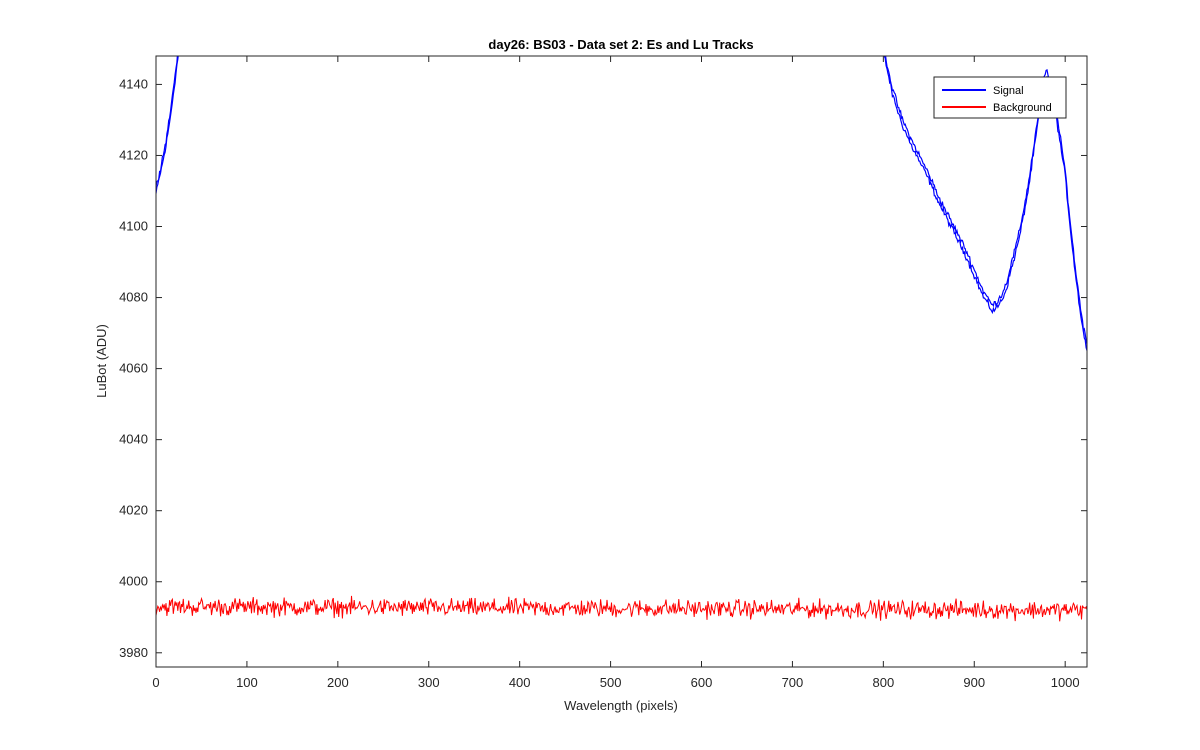 The image size is (1200, 750). I want to click on legend-label-background: Background, so click(1022, 108).